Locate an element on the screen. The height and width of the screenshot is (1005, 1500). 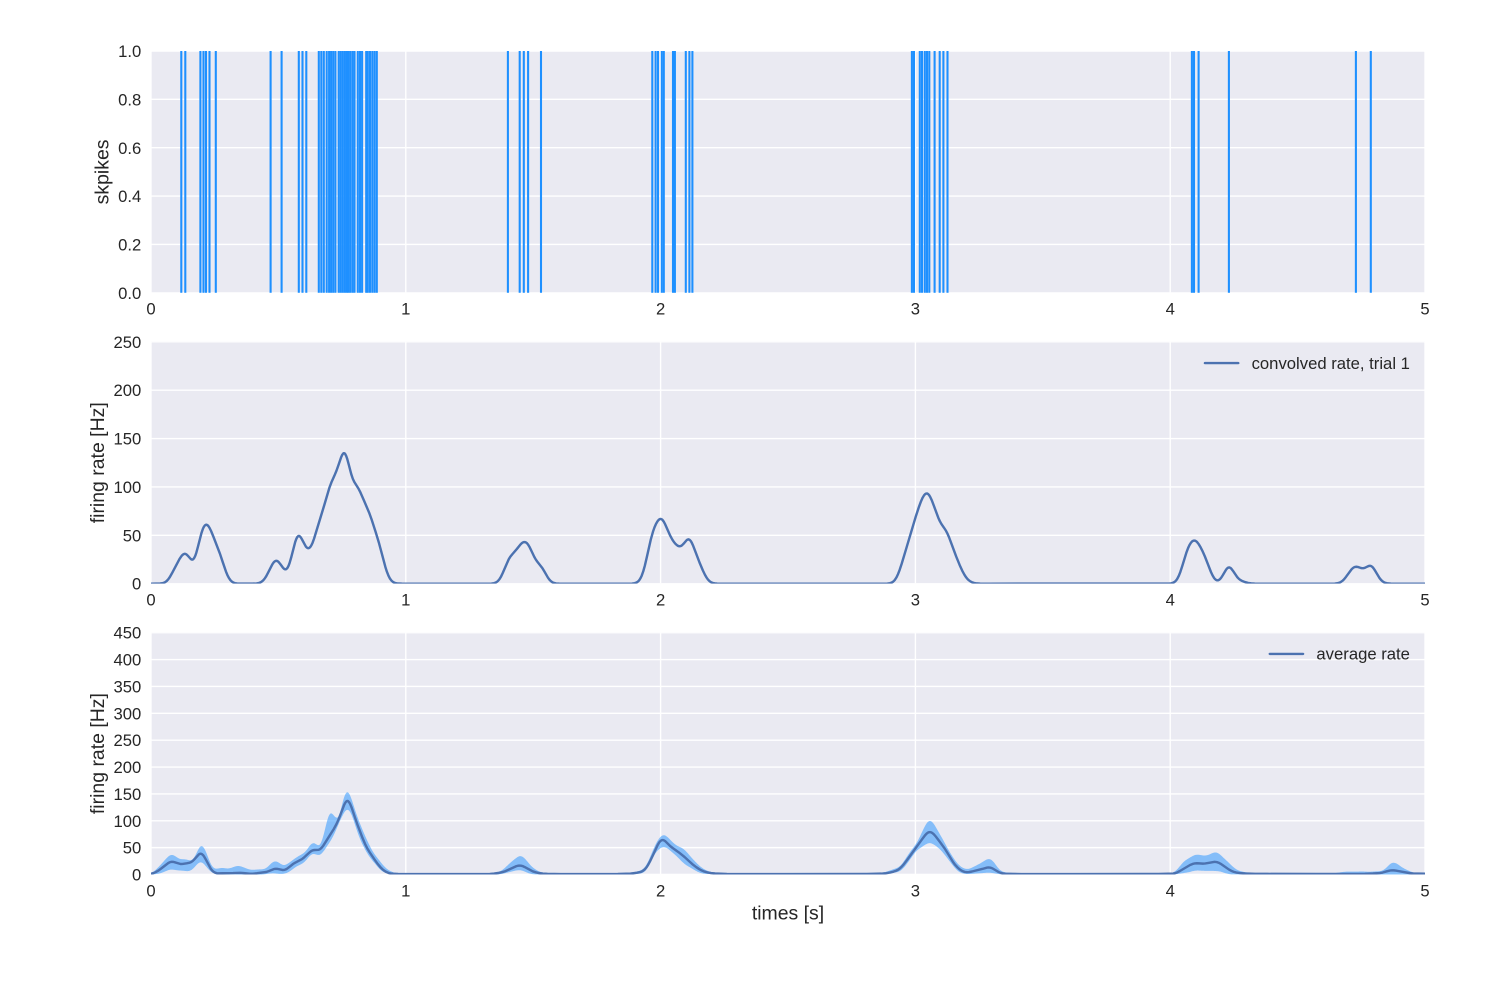
svg-text: 0.2 is located at coordinates (129, 245).